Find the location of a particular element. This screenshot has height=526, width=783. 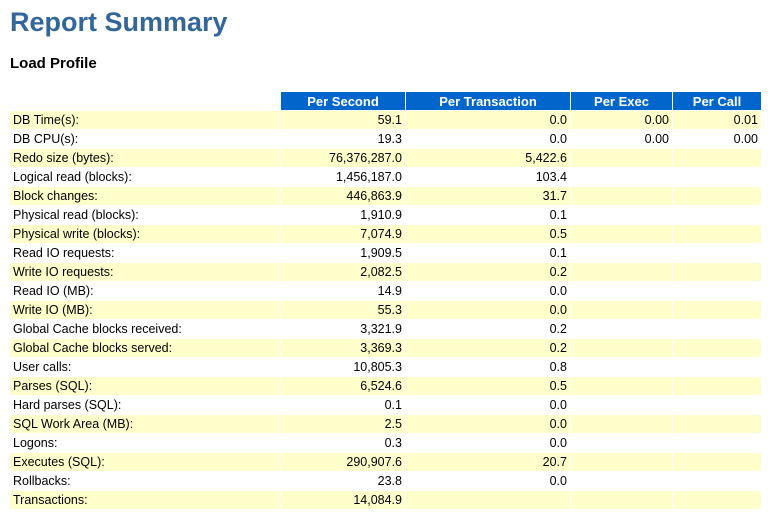

row-value: 1,910.9 is located at coordinates (343, 215).